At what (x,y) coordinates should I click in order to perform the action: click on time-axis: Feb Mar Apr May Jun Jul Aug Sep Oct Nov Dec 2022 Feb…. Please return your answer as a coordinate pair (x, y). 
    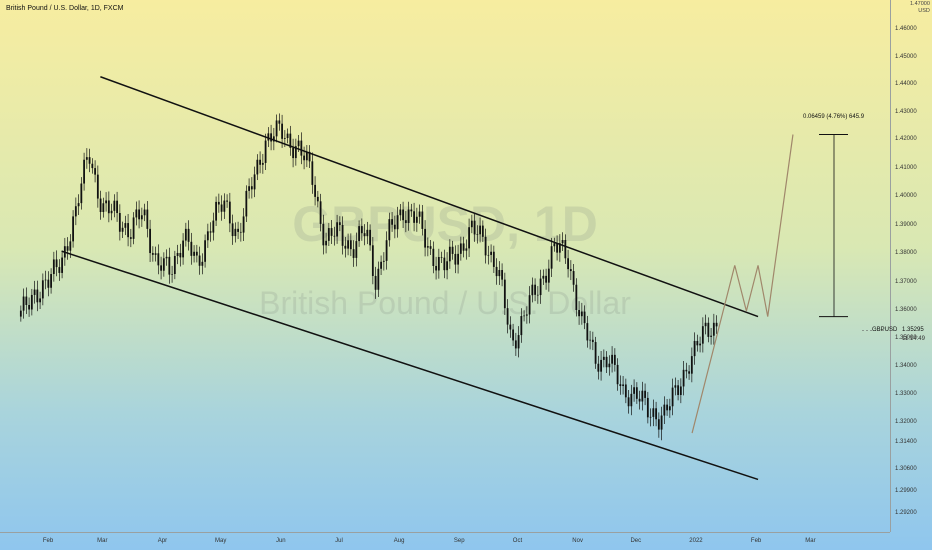
    Looking at the image, I should click on (445, 541).